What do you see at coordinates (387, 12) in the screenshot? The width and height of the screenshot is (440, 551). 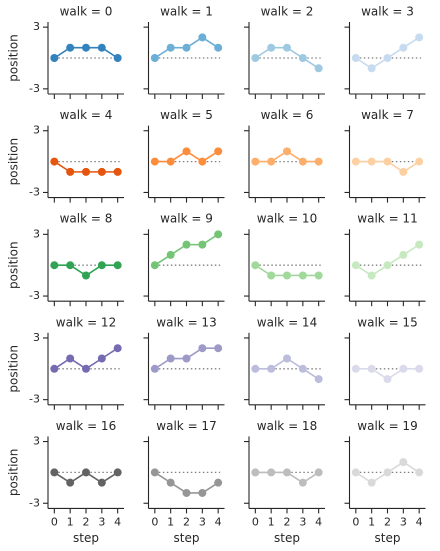 I see `panel-title: walk = 3` at bounding box center [387, 12].